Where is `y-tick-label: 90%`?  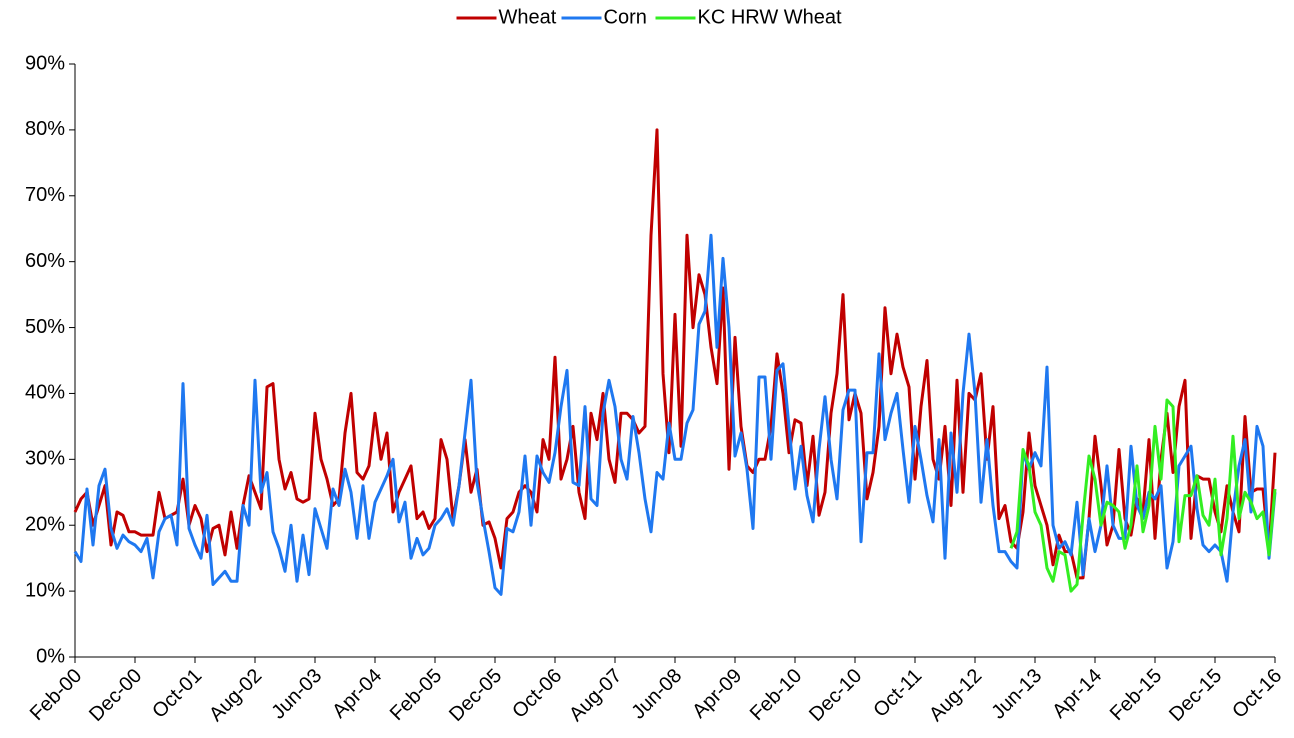
y-tick-label: 90% is located at coordinates (45, 63).